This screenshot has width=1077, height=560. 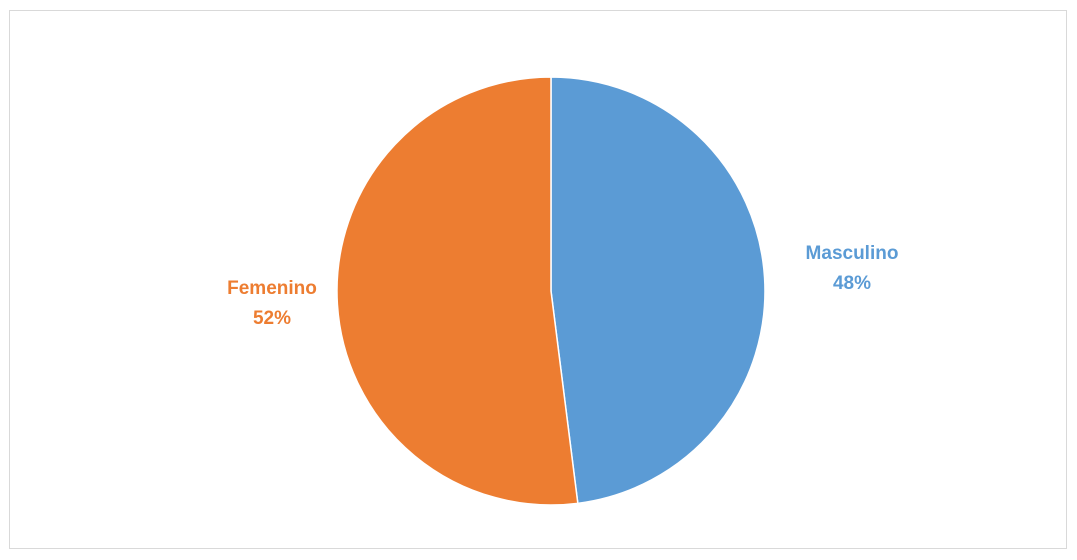 What do you see at coordinates (562, 286) in the screenshot?
I see `pie-labels: Masculino 48% Femenino 52%` at bounding box center [562, 286].